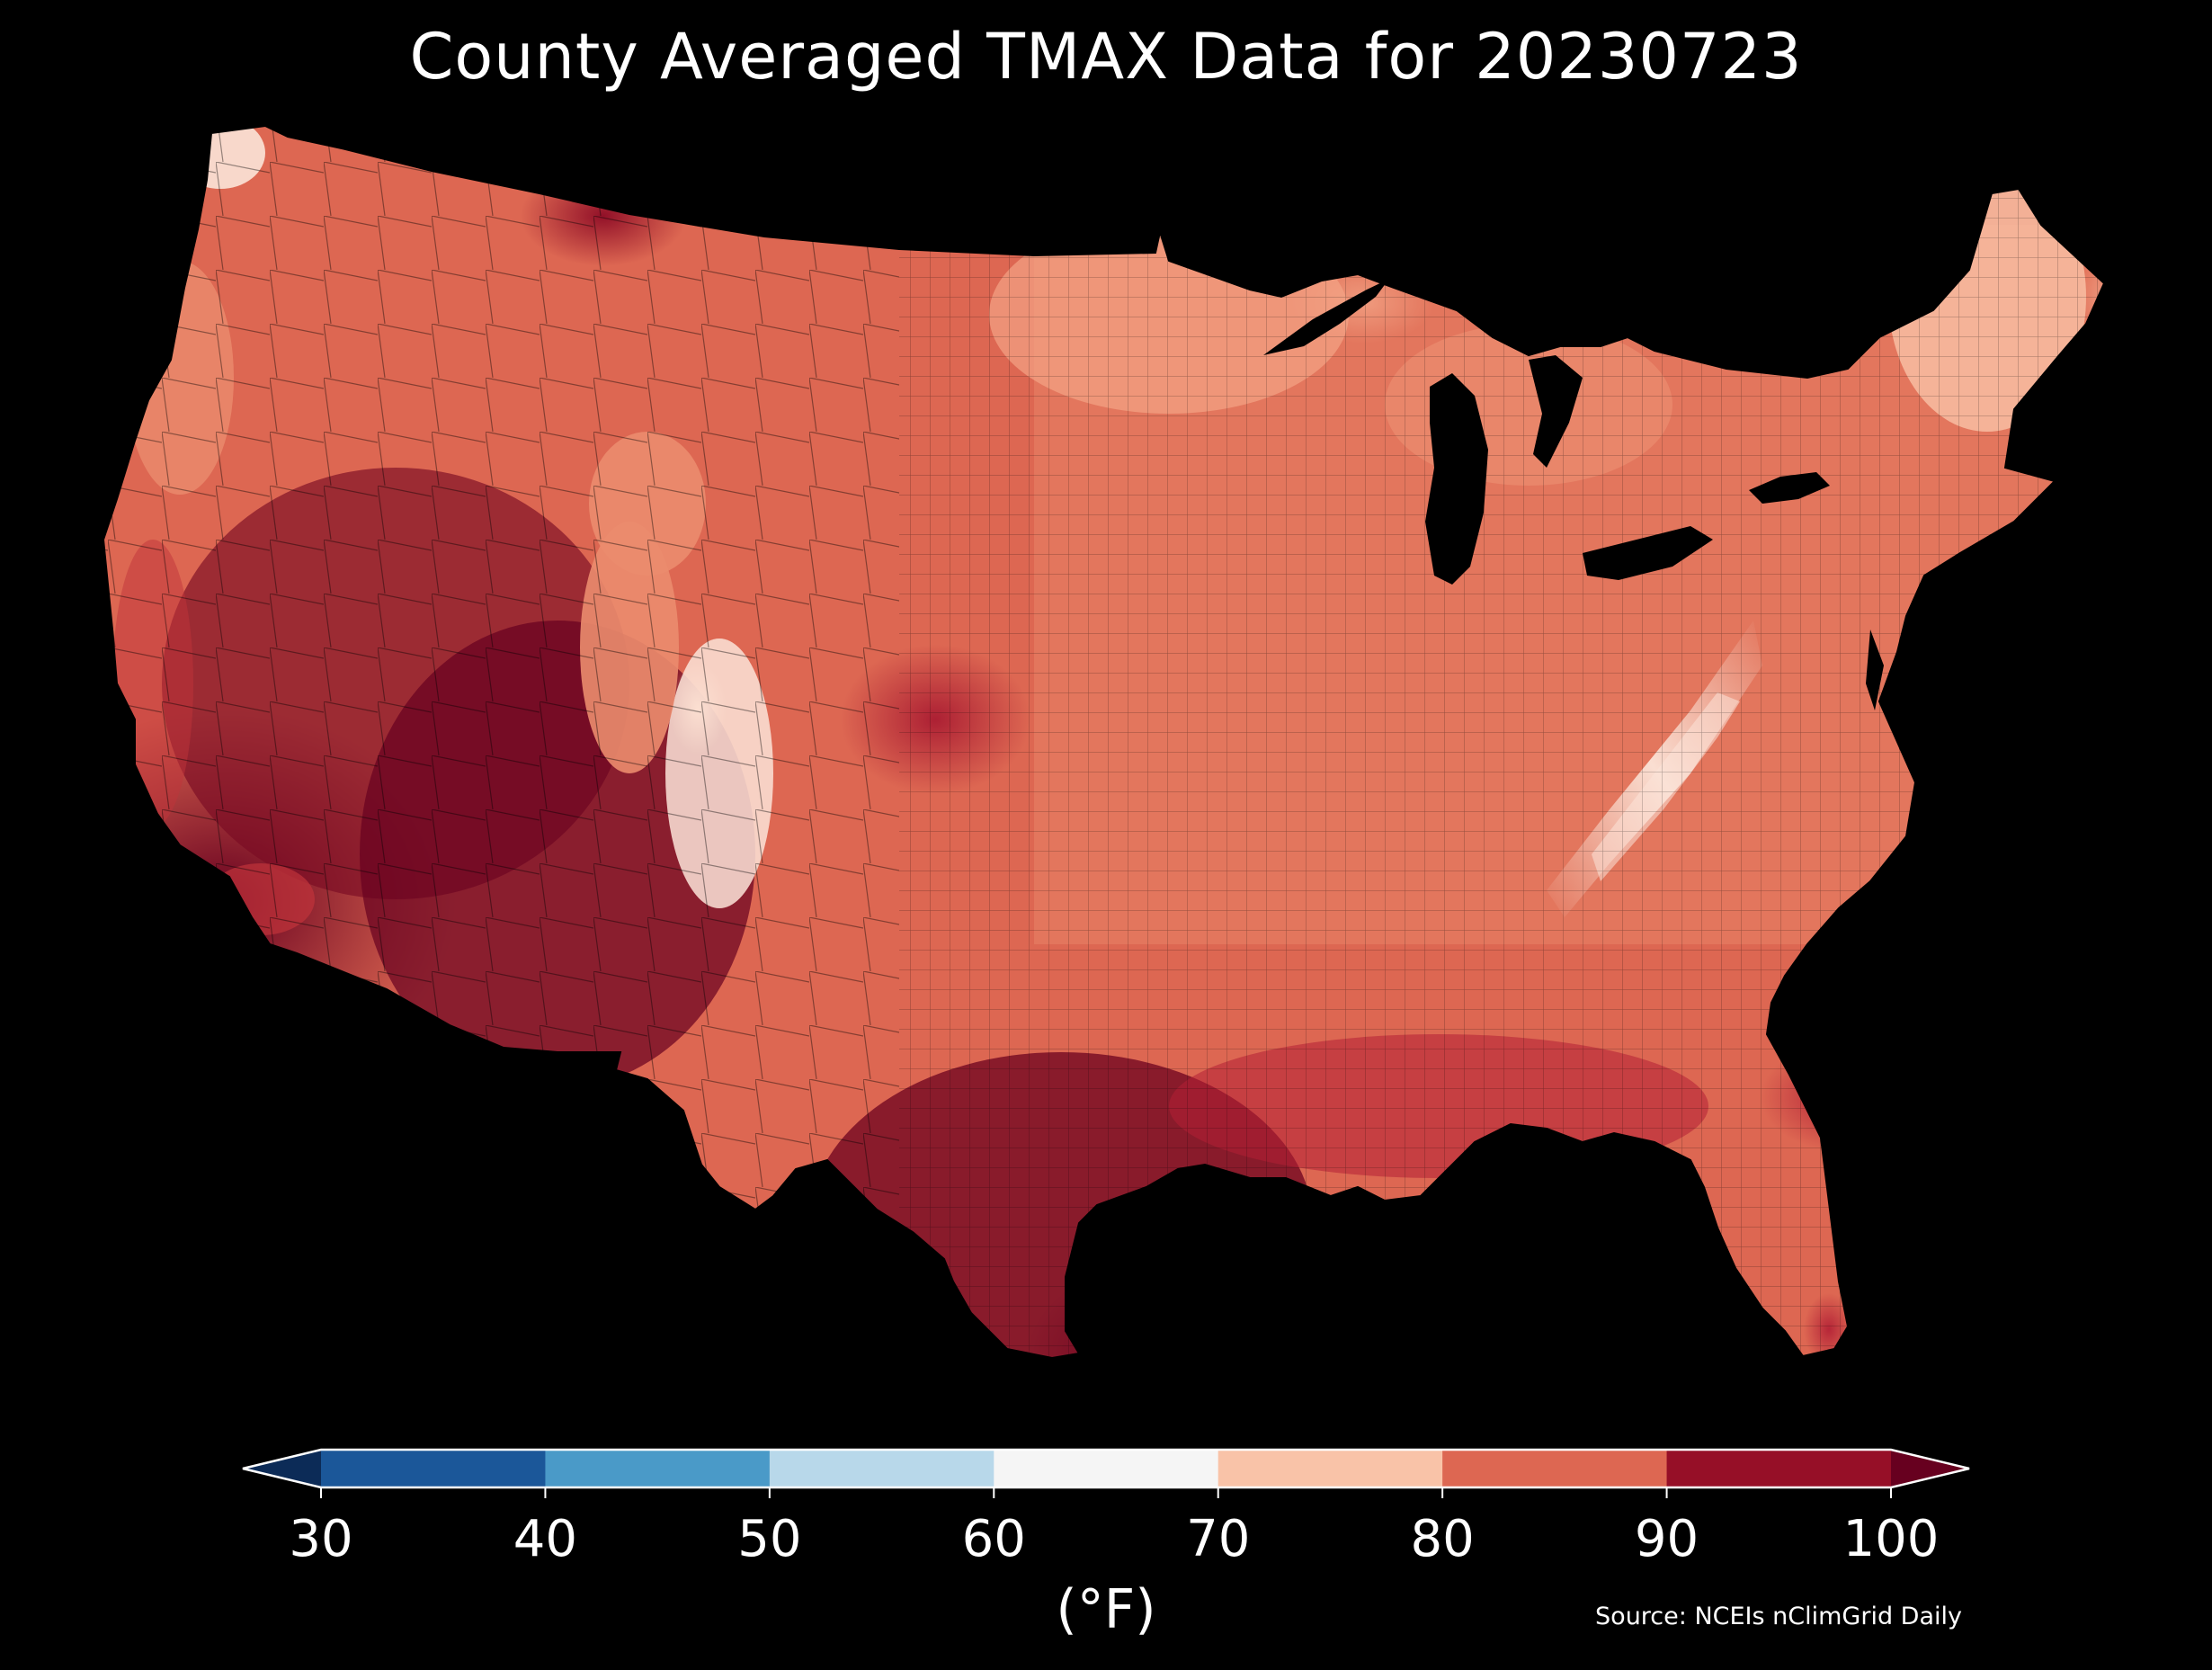 This screenshot has width=2212, height=1670. Describe the element at coordinates (1573, 494) in the screenshot. I see `great-lakes` at that location.